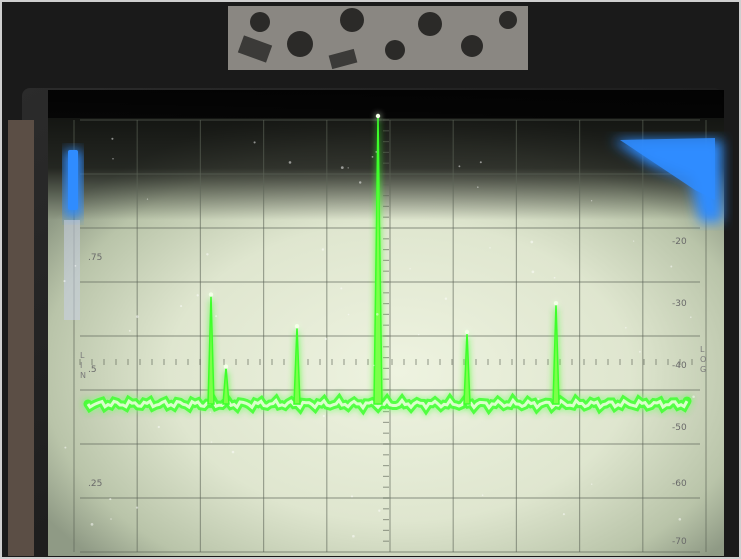  I want to click on left-scale-label: .5, so click(92, 370).